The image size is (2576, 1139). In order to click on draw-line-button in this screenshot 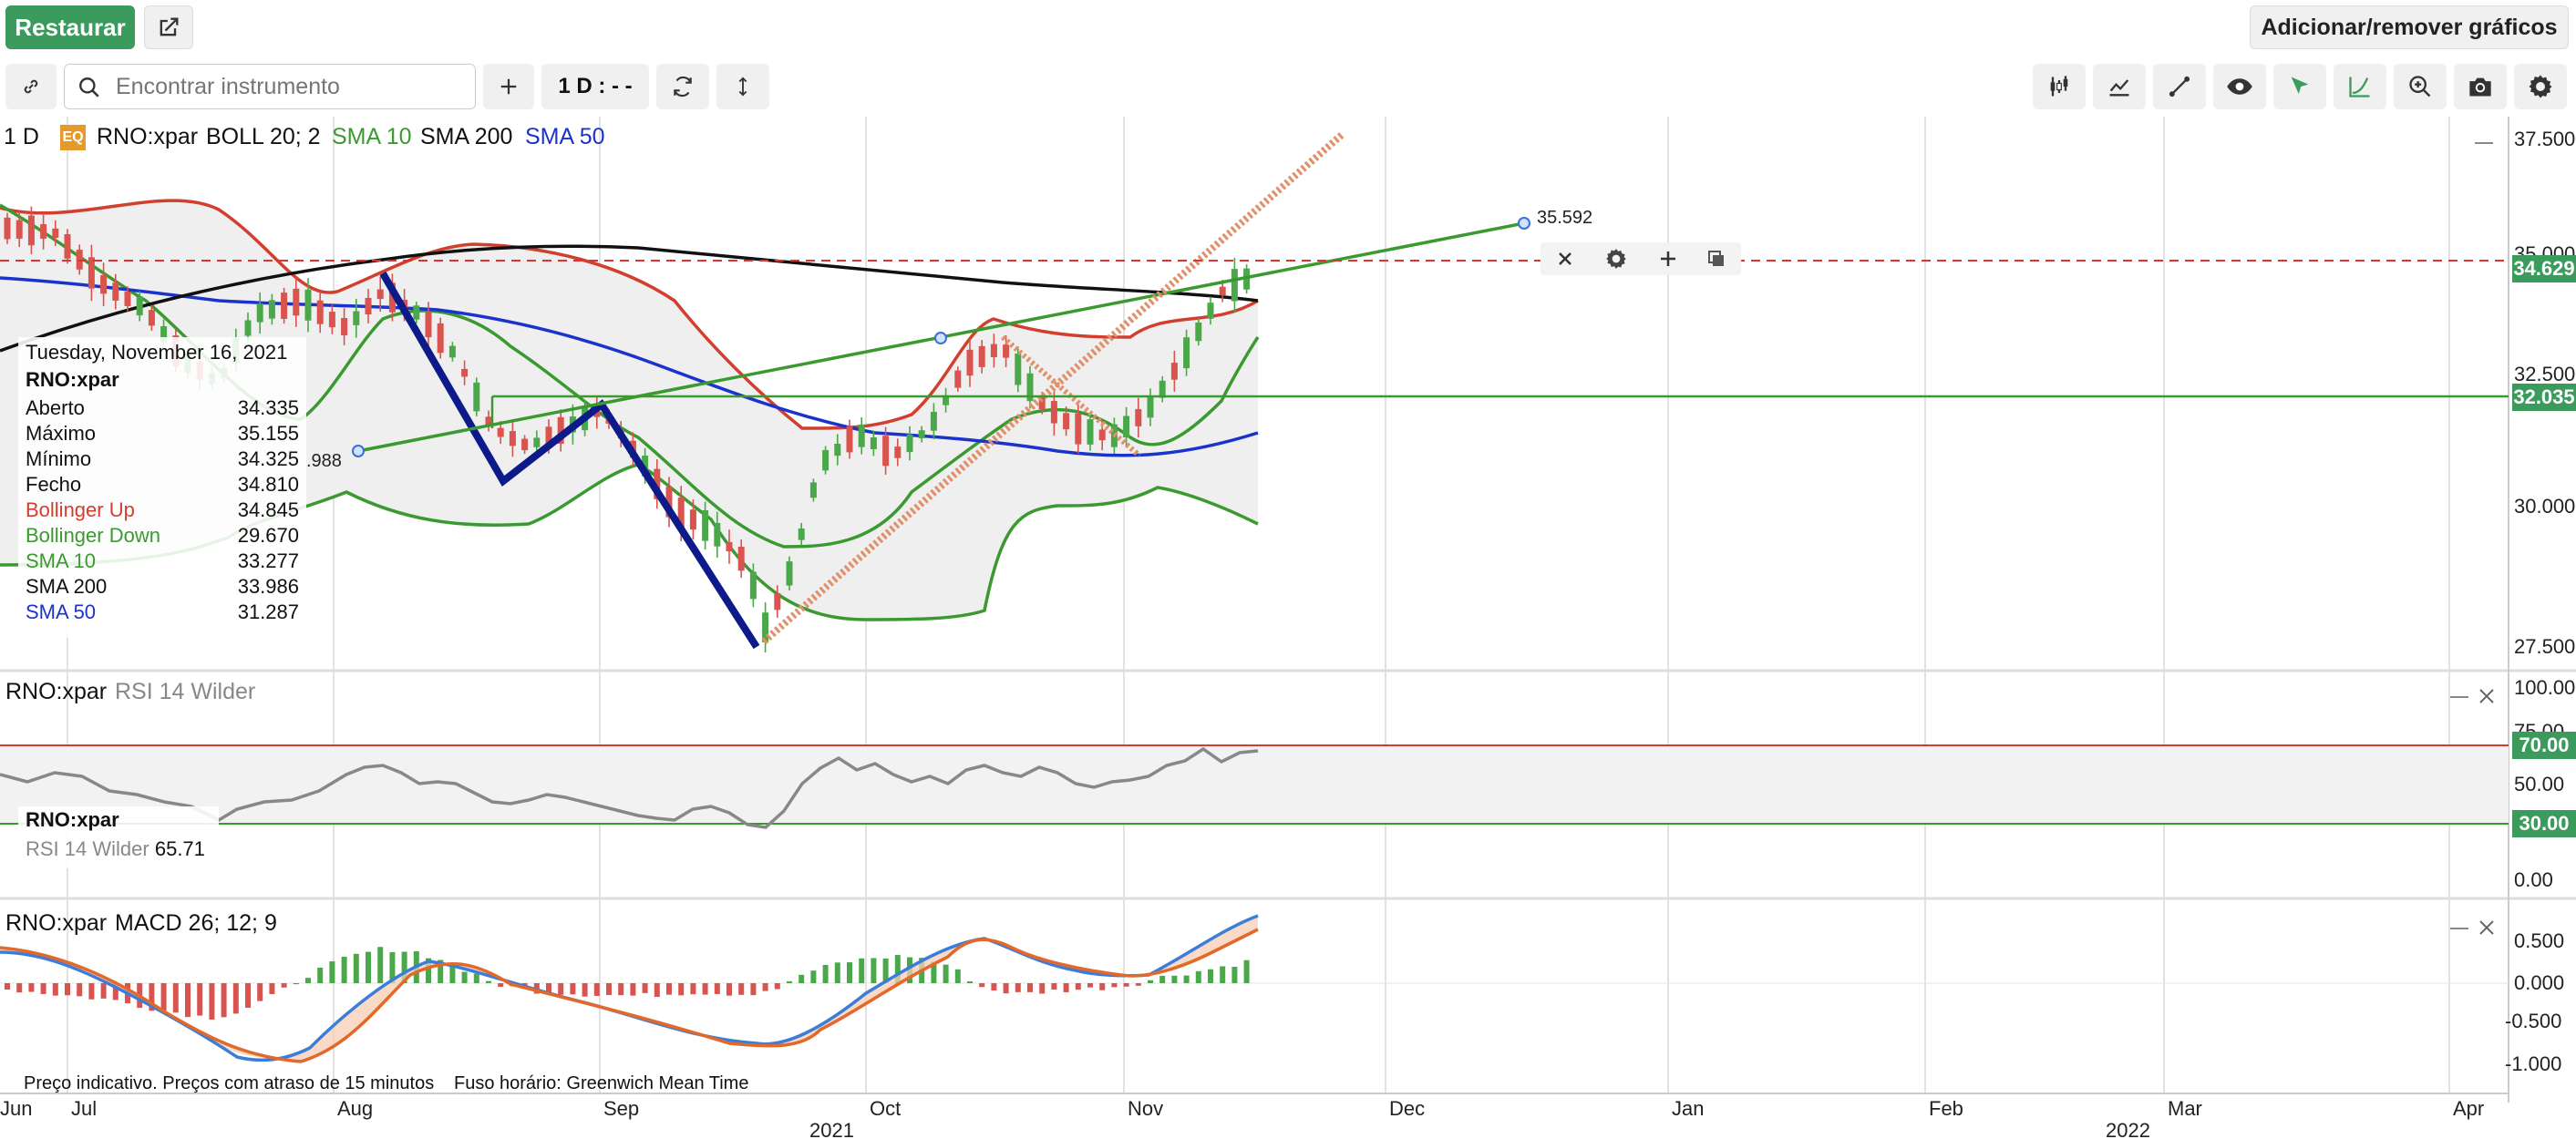, I will do `click(2179, 86)`.